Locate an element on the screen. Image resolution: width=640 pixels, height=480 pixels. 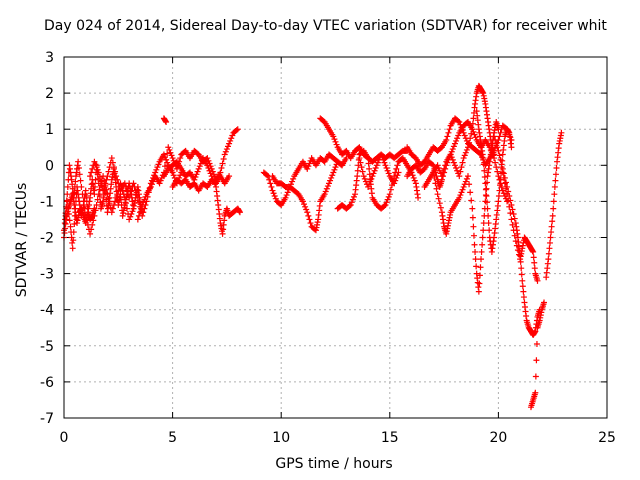
y-tick-label: -2 is located at coordinates (47, 239).